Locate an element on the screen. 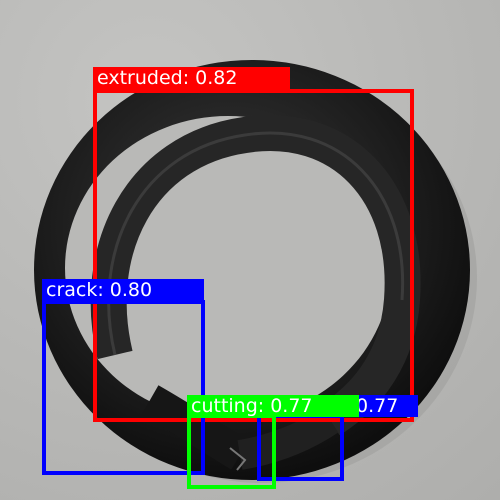  detection-label-crack-2: 0.77 is located at coordinates (385, 406).